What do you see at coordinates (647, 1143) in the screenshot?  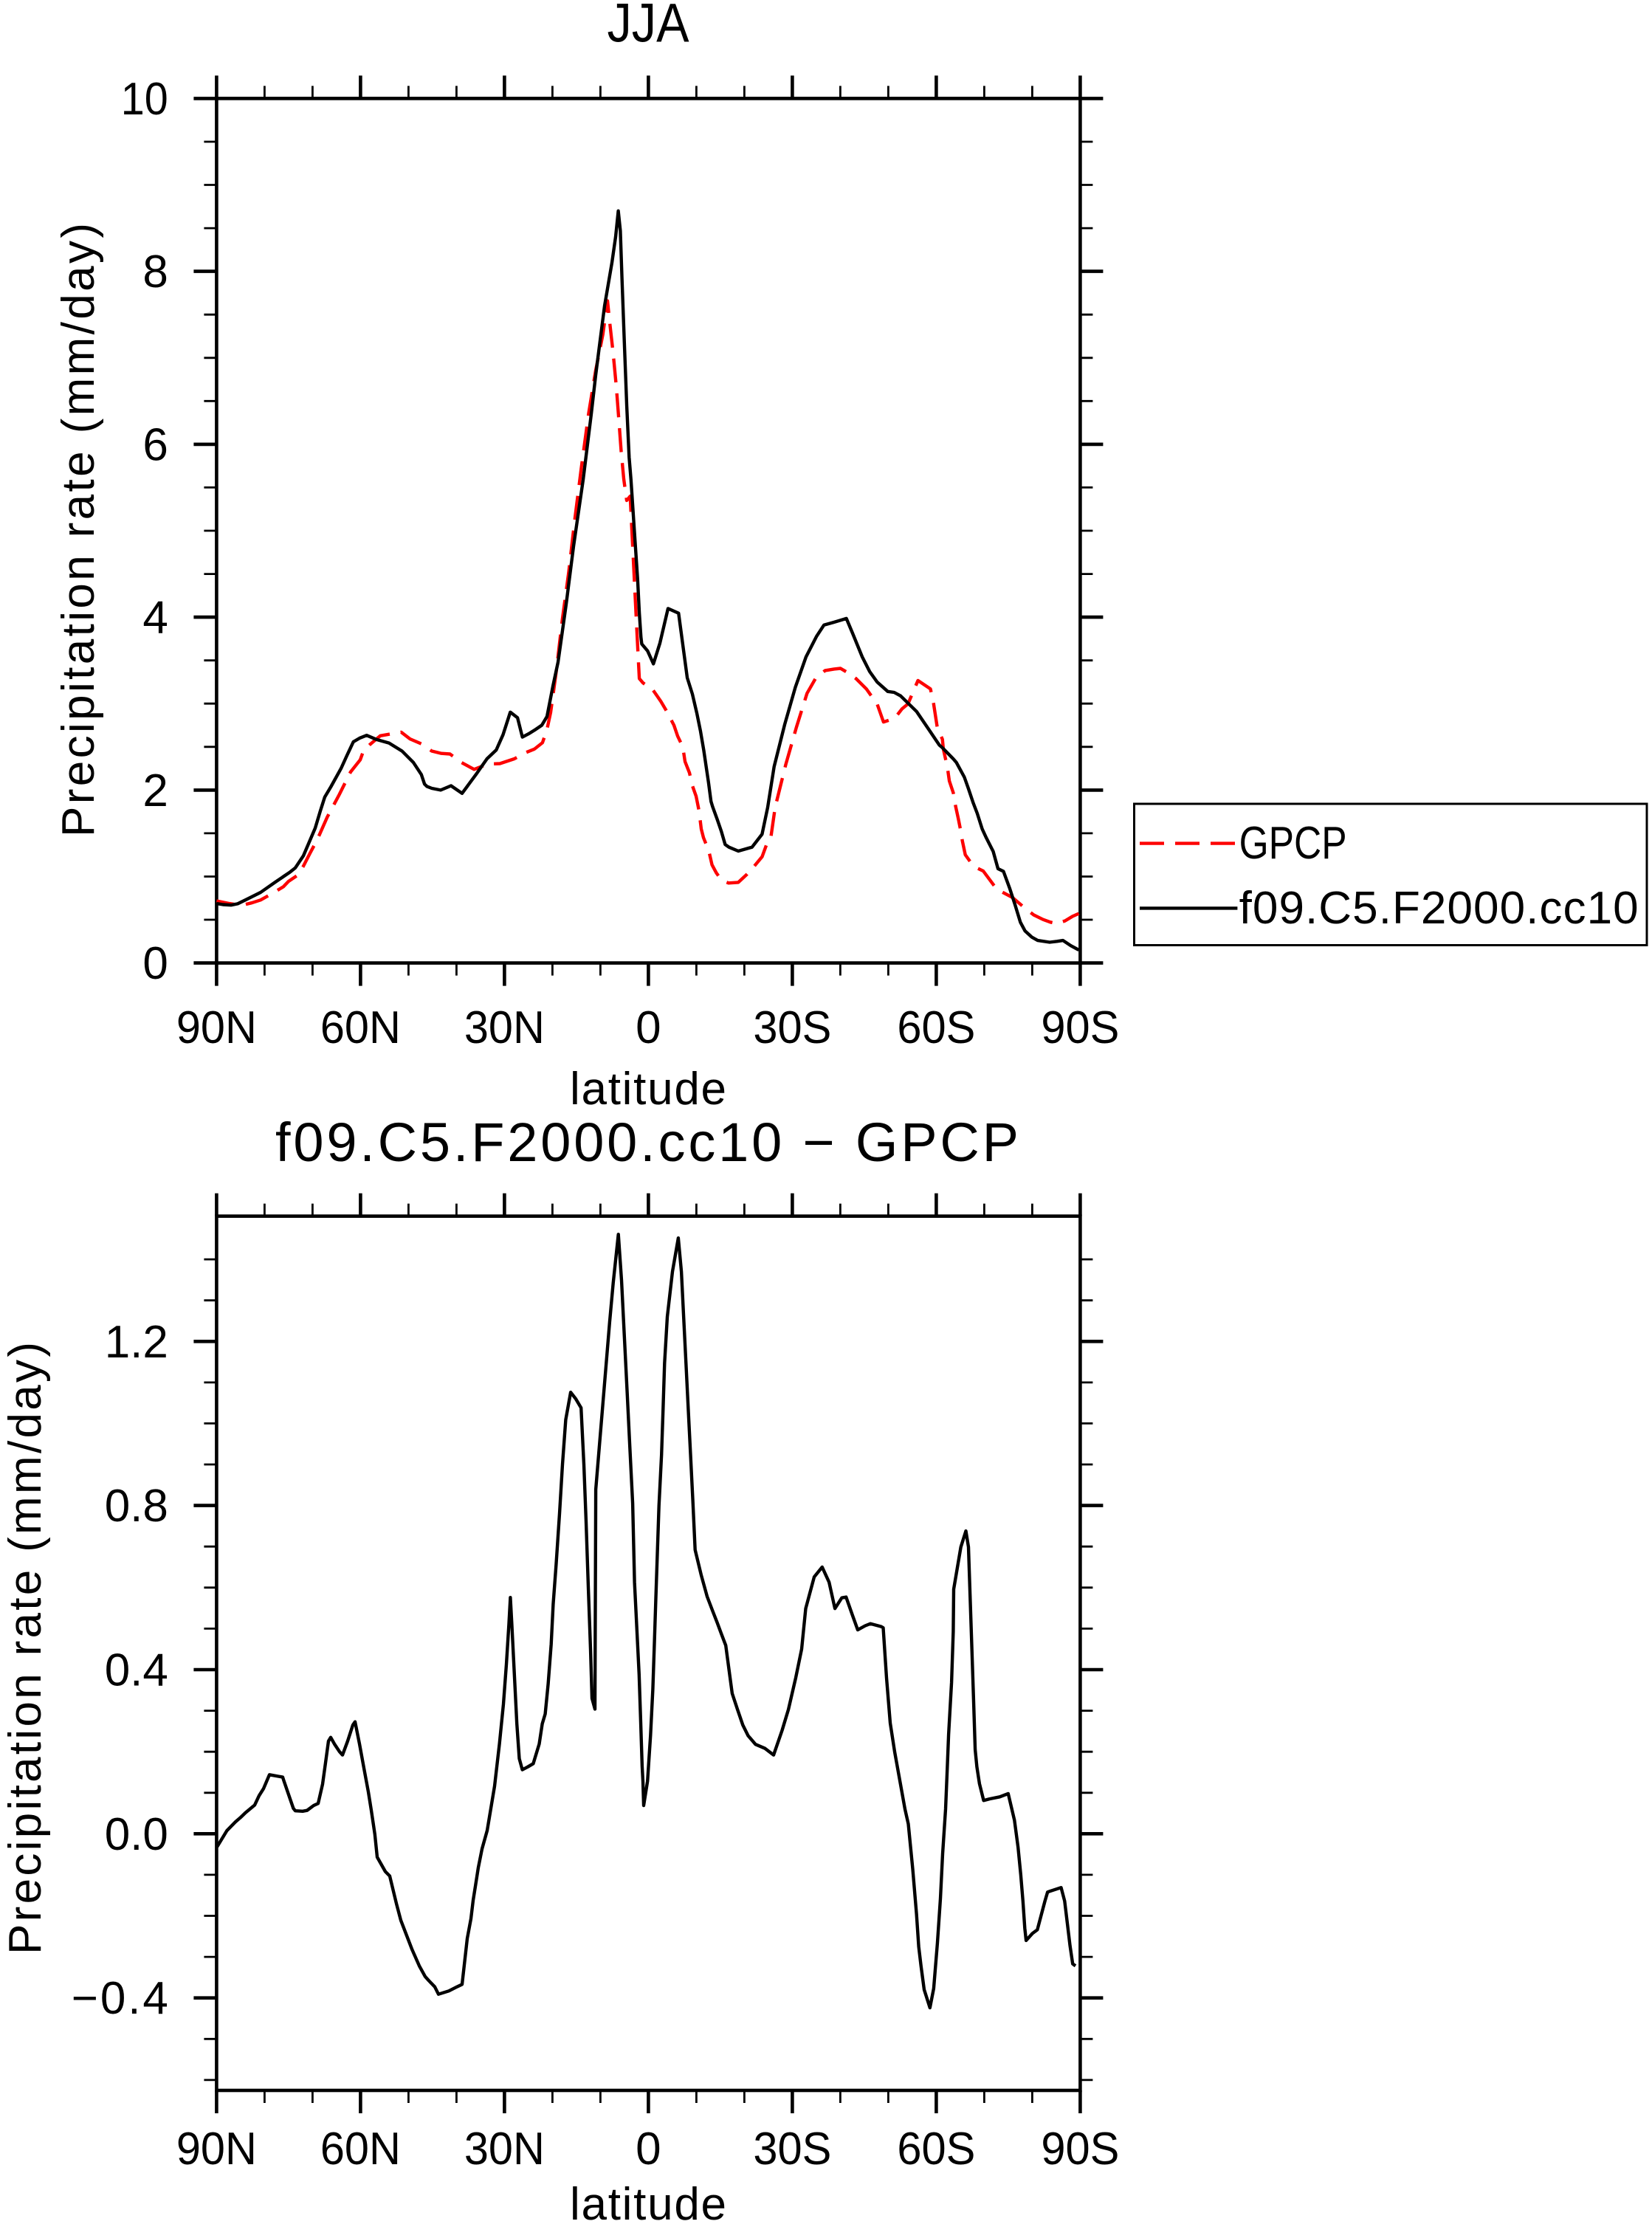 I see `svg-text: f09.C5.F2000.cc10 − GPCP` at bounding box center [647, 1143].